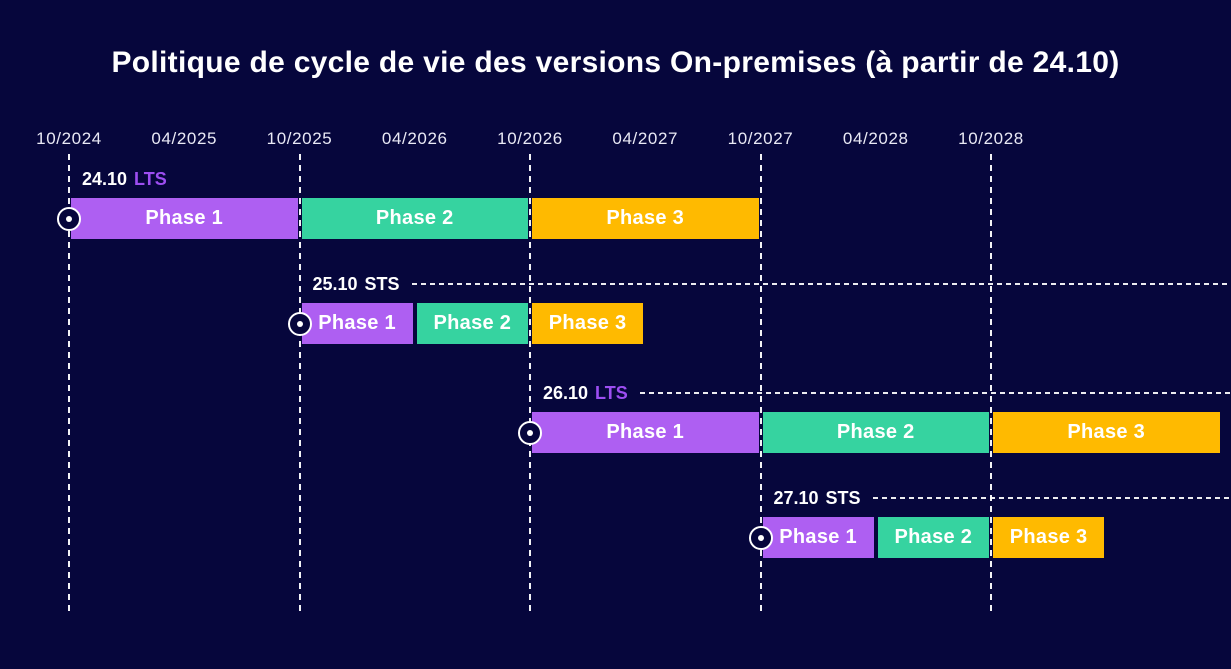  I want to click on phase-bar-26.10-p2: Phase 2, so click(875, 432).